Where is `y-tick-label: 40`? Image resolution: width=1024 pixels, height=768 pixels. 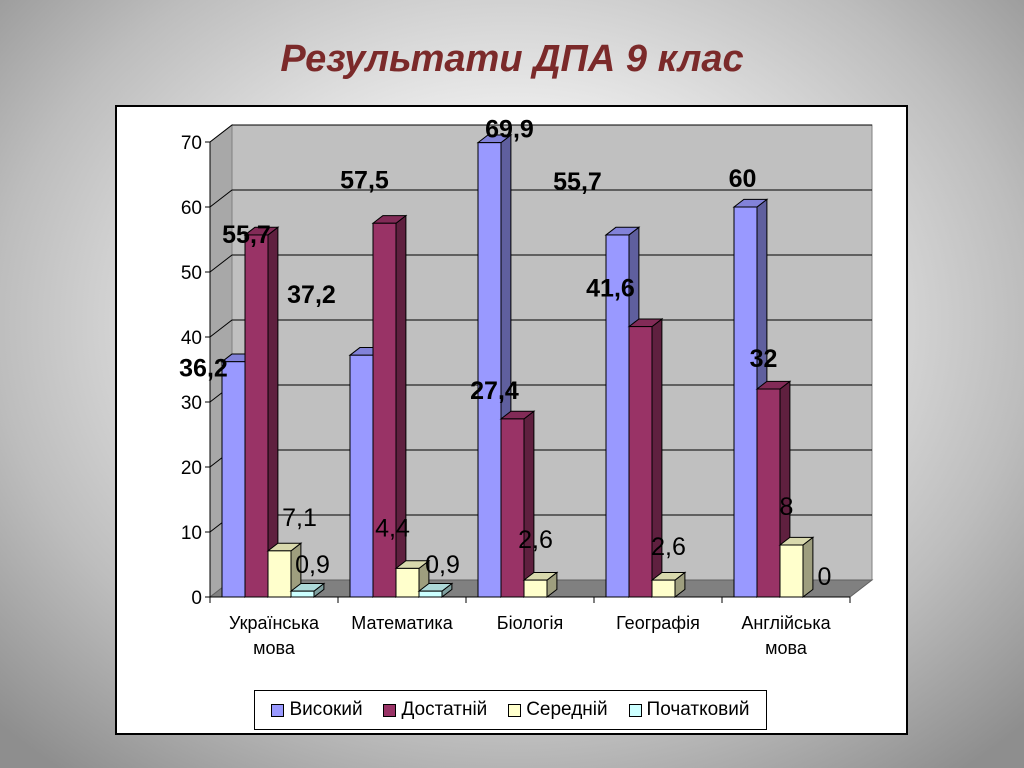
y-tick-label: 40 is located at coordinates (191, 338).